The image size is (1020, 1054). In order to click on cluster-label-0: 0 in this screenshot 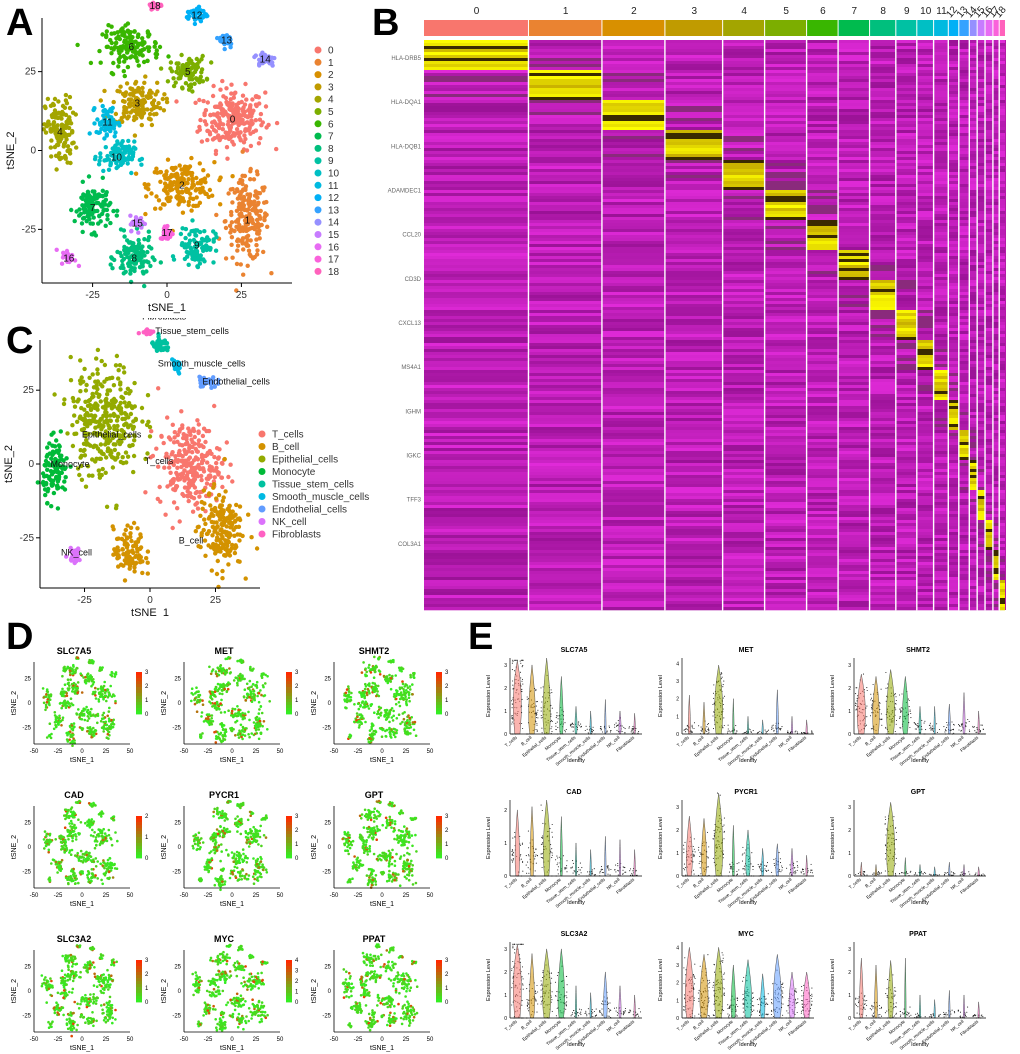, I will do `click(233, 119)`.